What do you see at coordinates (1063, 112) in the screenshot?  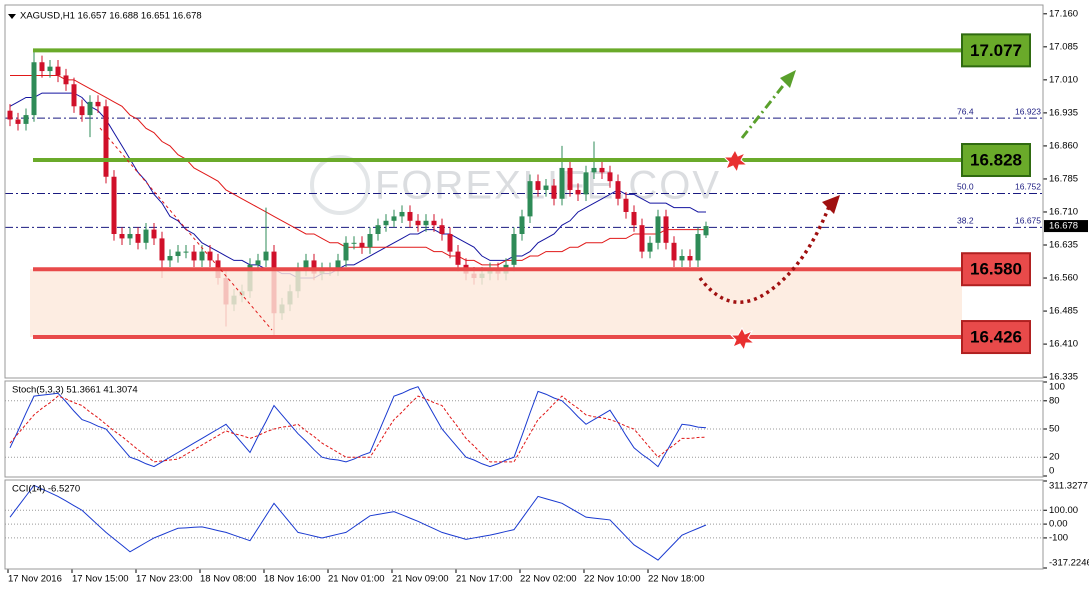 I see `y-tick-label: 16.935` at bounding box center [1063, 112].